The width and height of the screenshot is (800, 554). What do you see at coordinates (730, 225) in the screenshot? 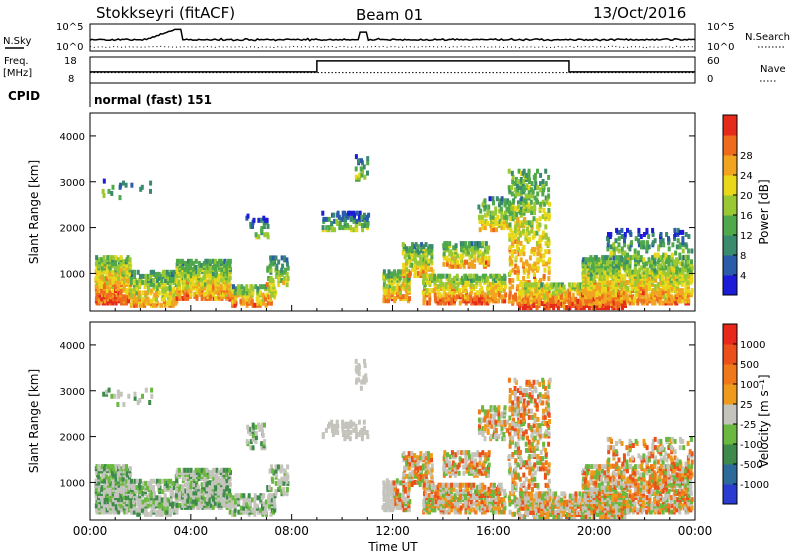
I see `colorbar-segment` at bounding box center [730, 225].